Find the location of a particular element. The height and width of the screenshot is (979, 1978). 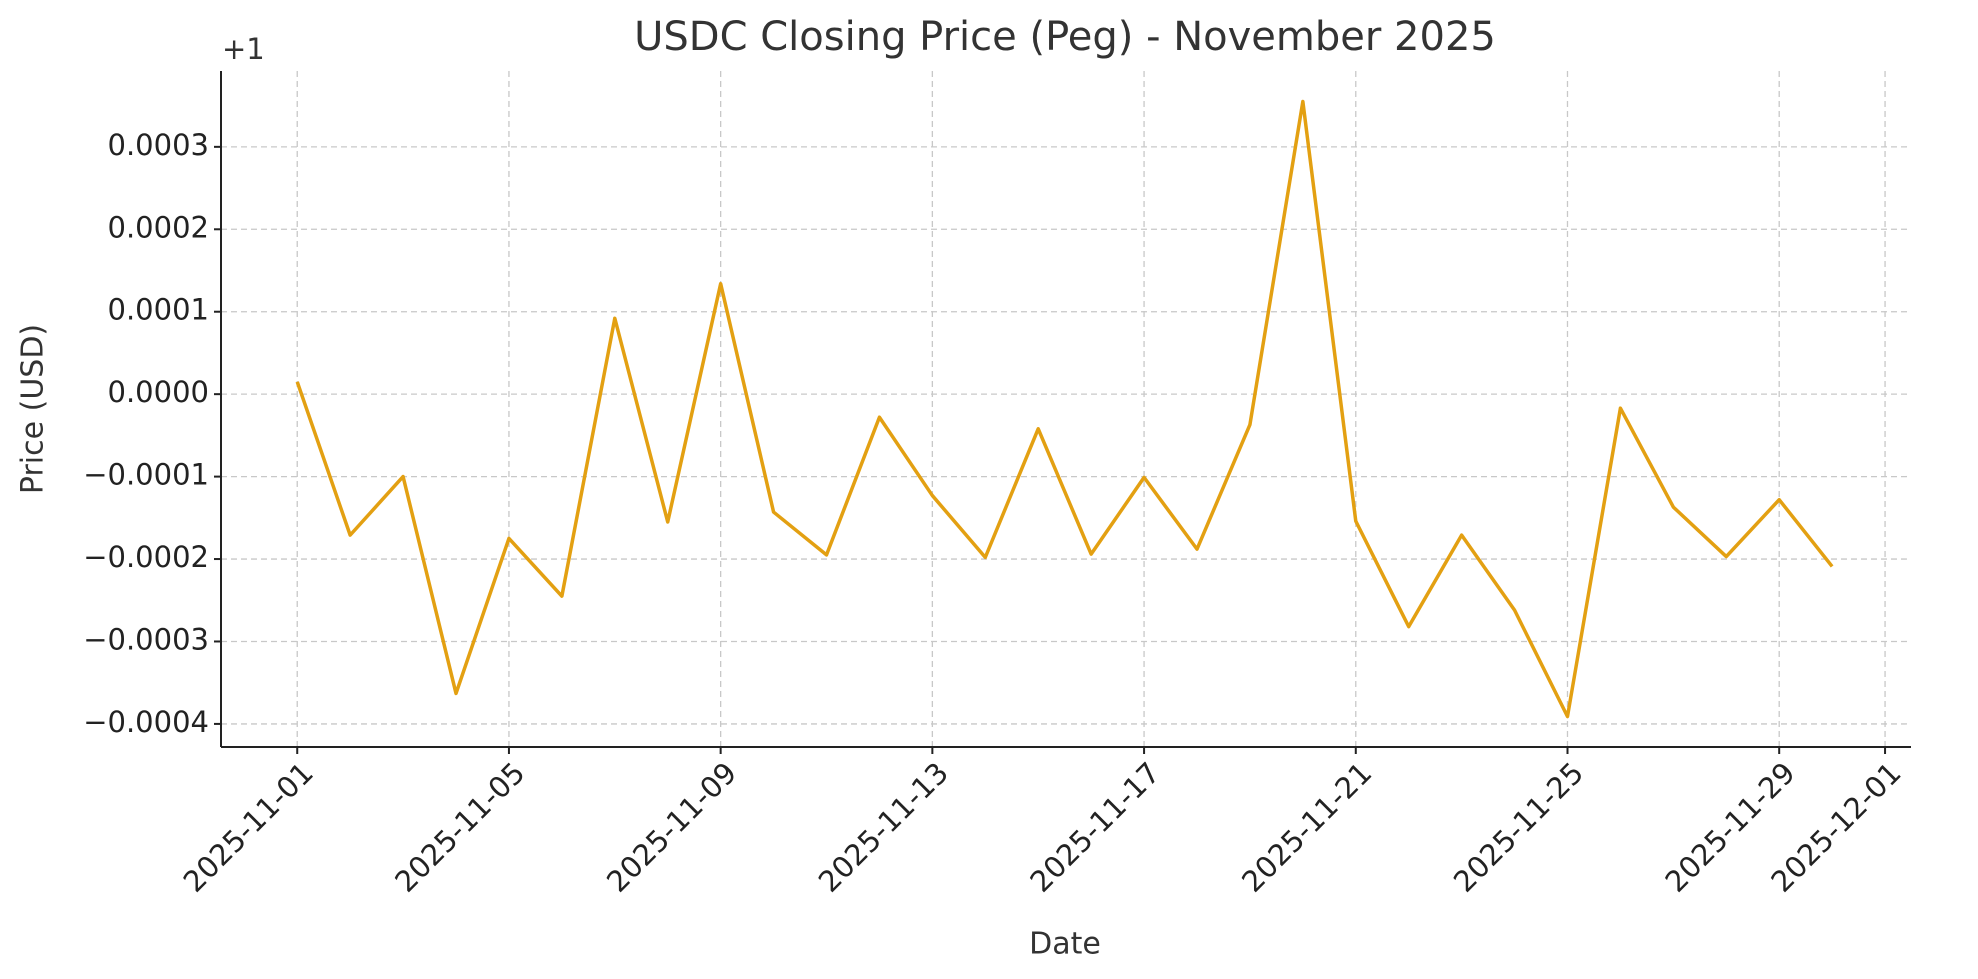

y-axis-label: Price (USD) is located at coordinates (33, 409).